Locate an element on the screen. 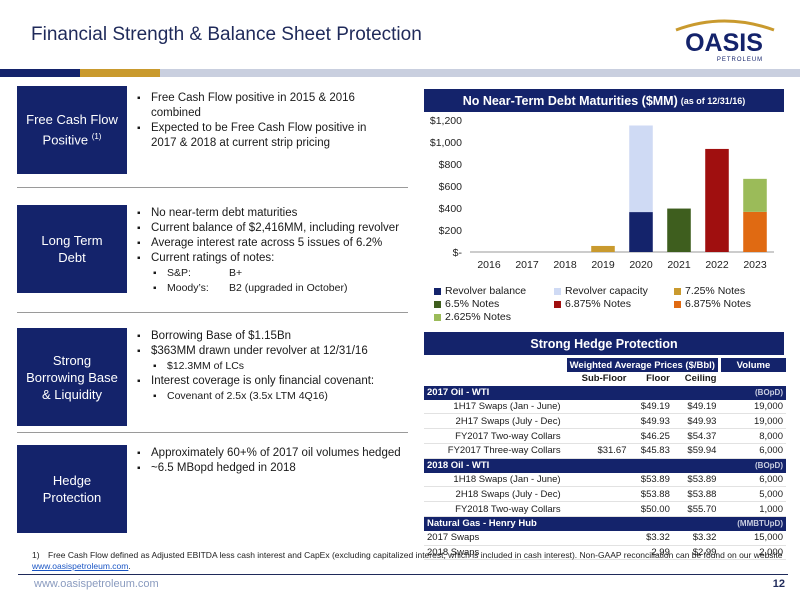  column-header: Floor is located at coordinates (658, 379).